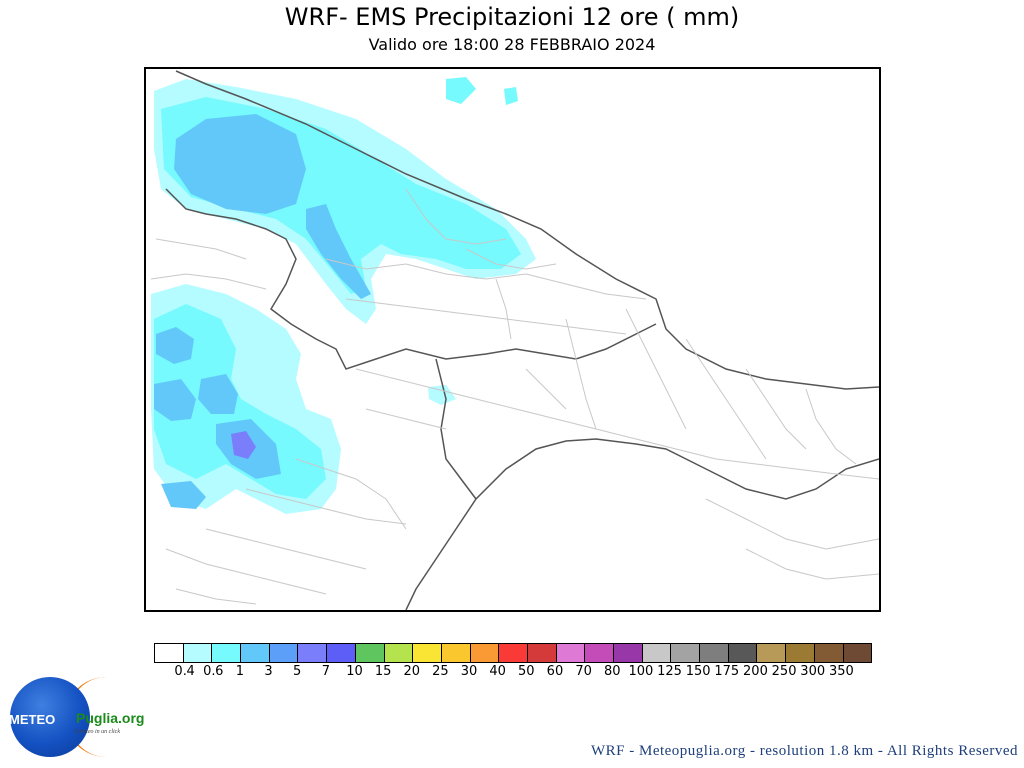  Describe the element at coordinates (440, 671) in the screenshot. I see `legend-label: 25` at that location.